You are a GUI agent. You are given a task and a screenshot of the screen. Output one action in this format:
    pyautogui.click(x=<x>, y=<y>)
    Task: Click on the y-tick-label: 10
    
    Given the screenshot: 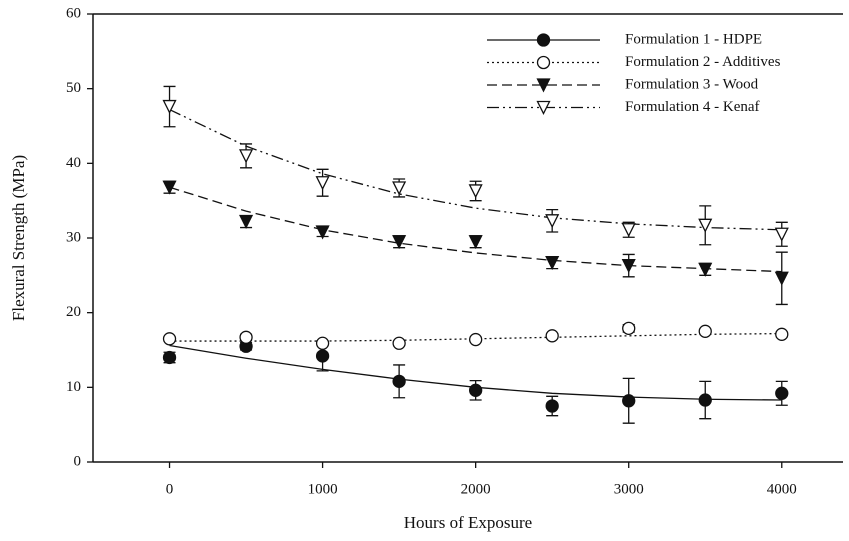 What is the action you would take?
    pyautogui.click(x=73, y=387)
    